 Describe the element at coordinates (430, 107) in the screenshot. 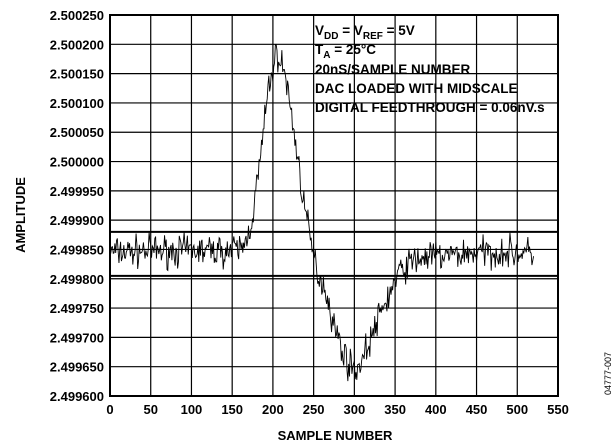

I see `annotation-digital-feedthrough: DIGITAL FEEDTHROUGH = 0.06nV.s` at that location.